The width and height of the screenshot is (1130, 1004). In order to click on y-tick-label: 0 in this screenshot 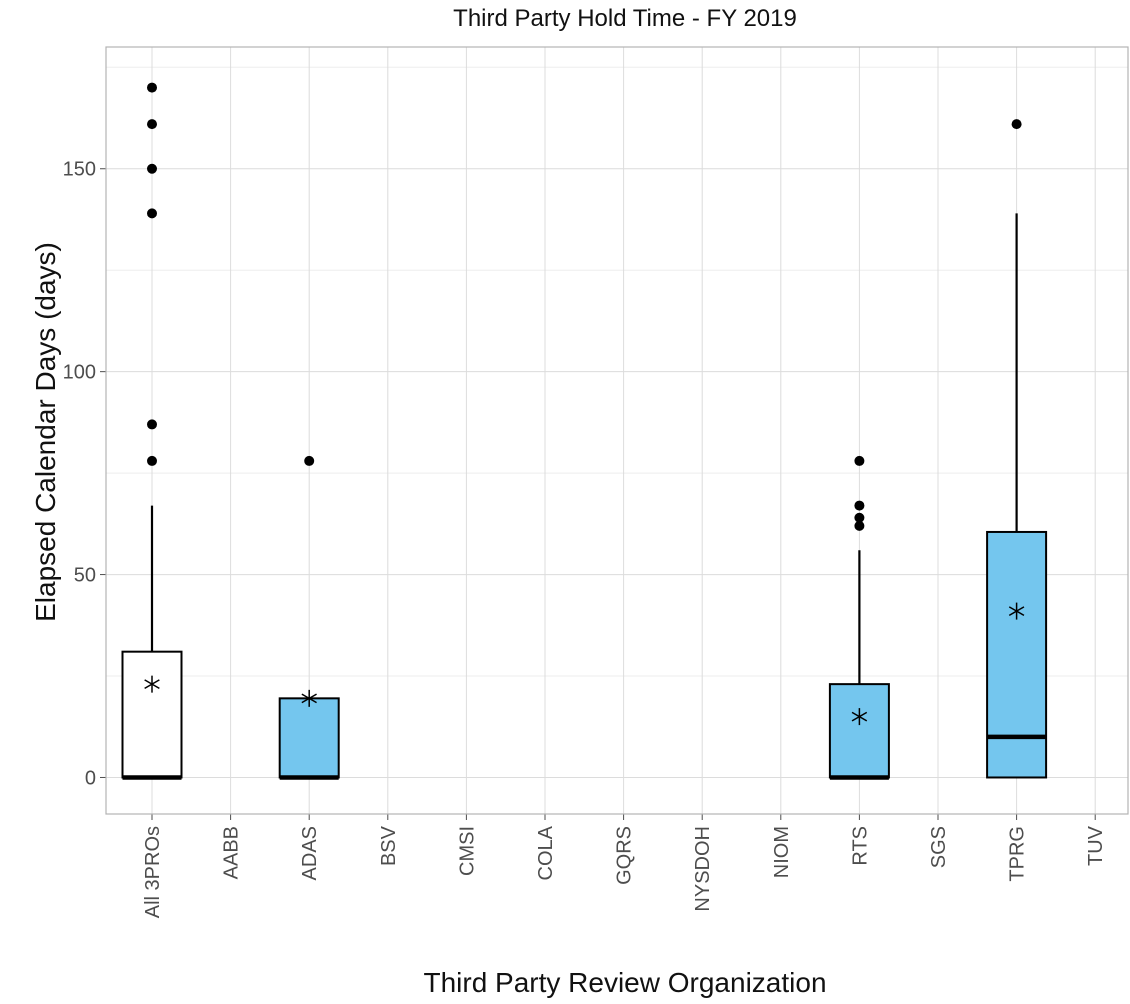, I will do `click(90, 778)`.